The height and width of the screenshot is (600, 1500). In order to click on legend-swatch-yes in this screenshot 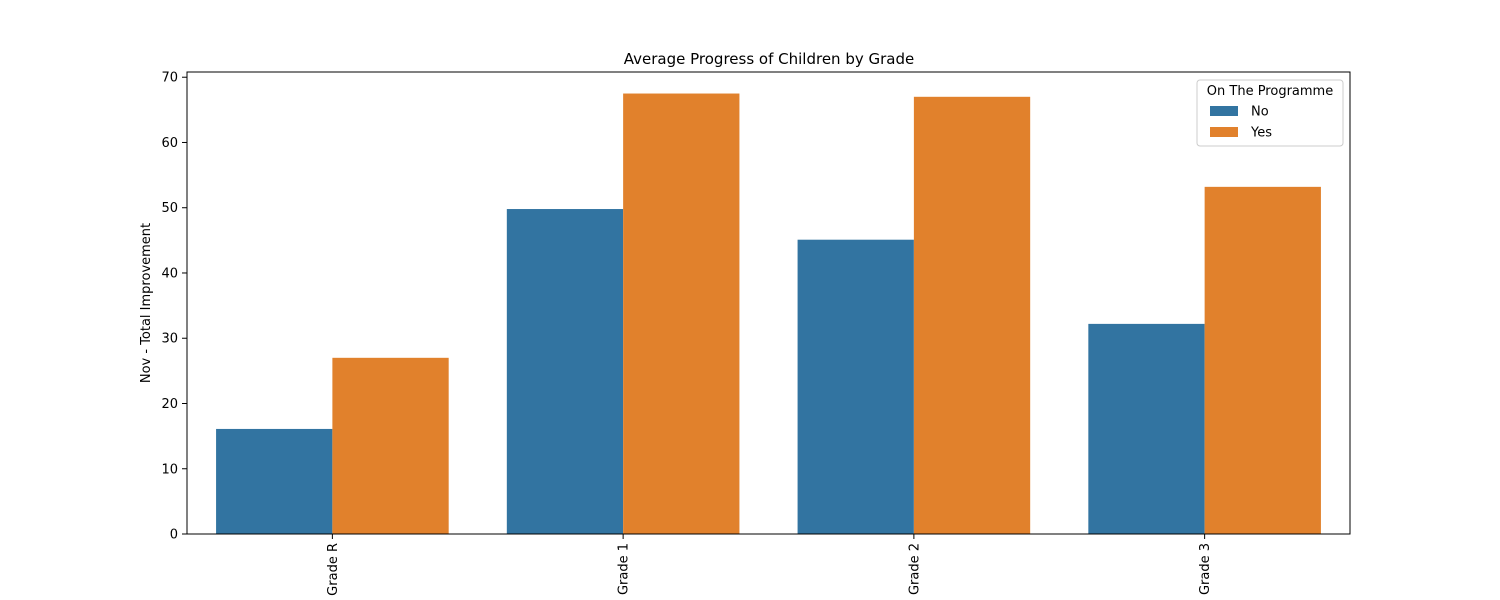, I will do `click(1224, 132)`.